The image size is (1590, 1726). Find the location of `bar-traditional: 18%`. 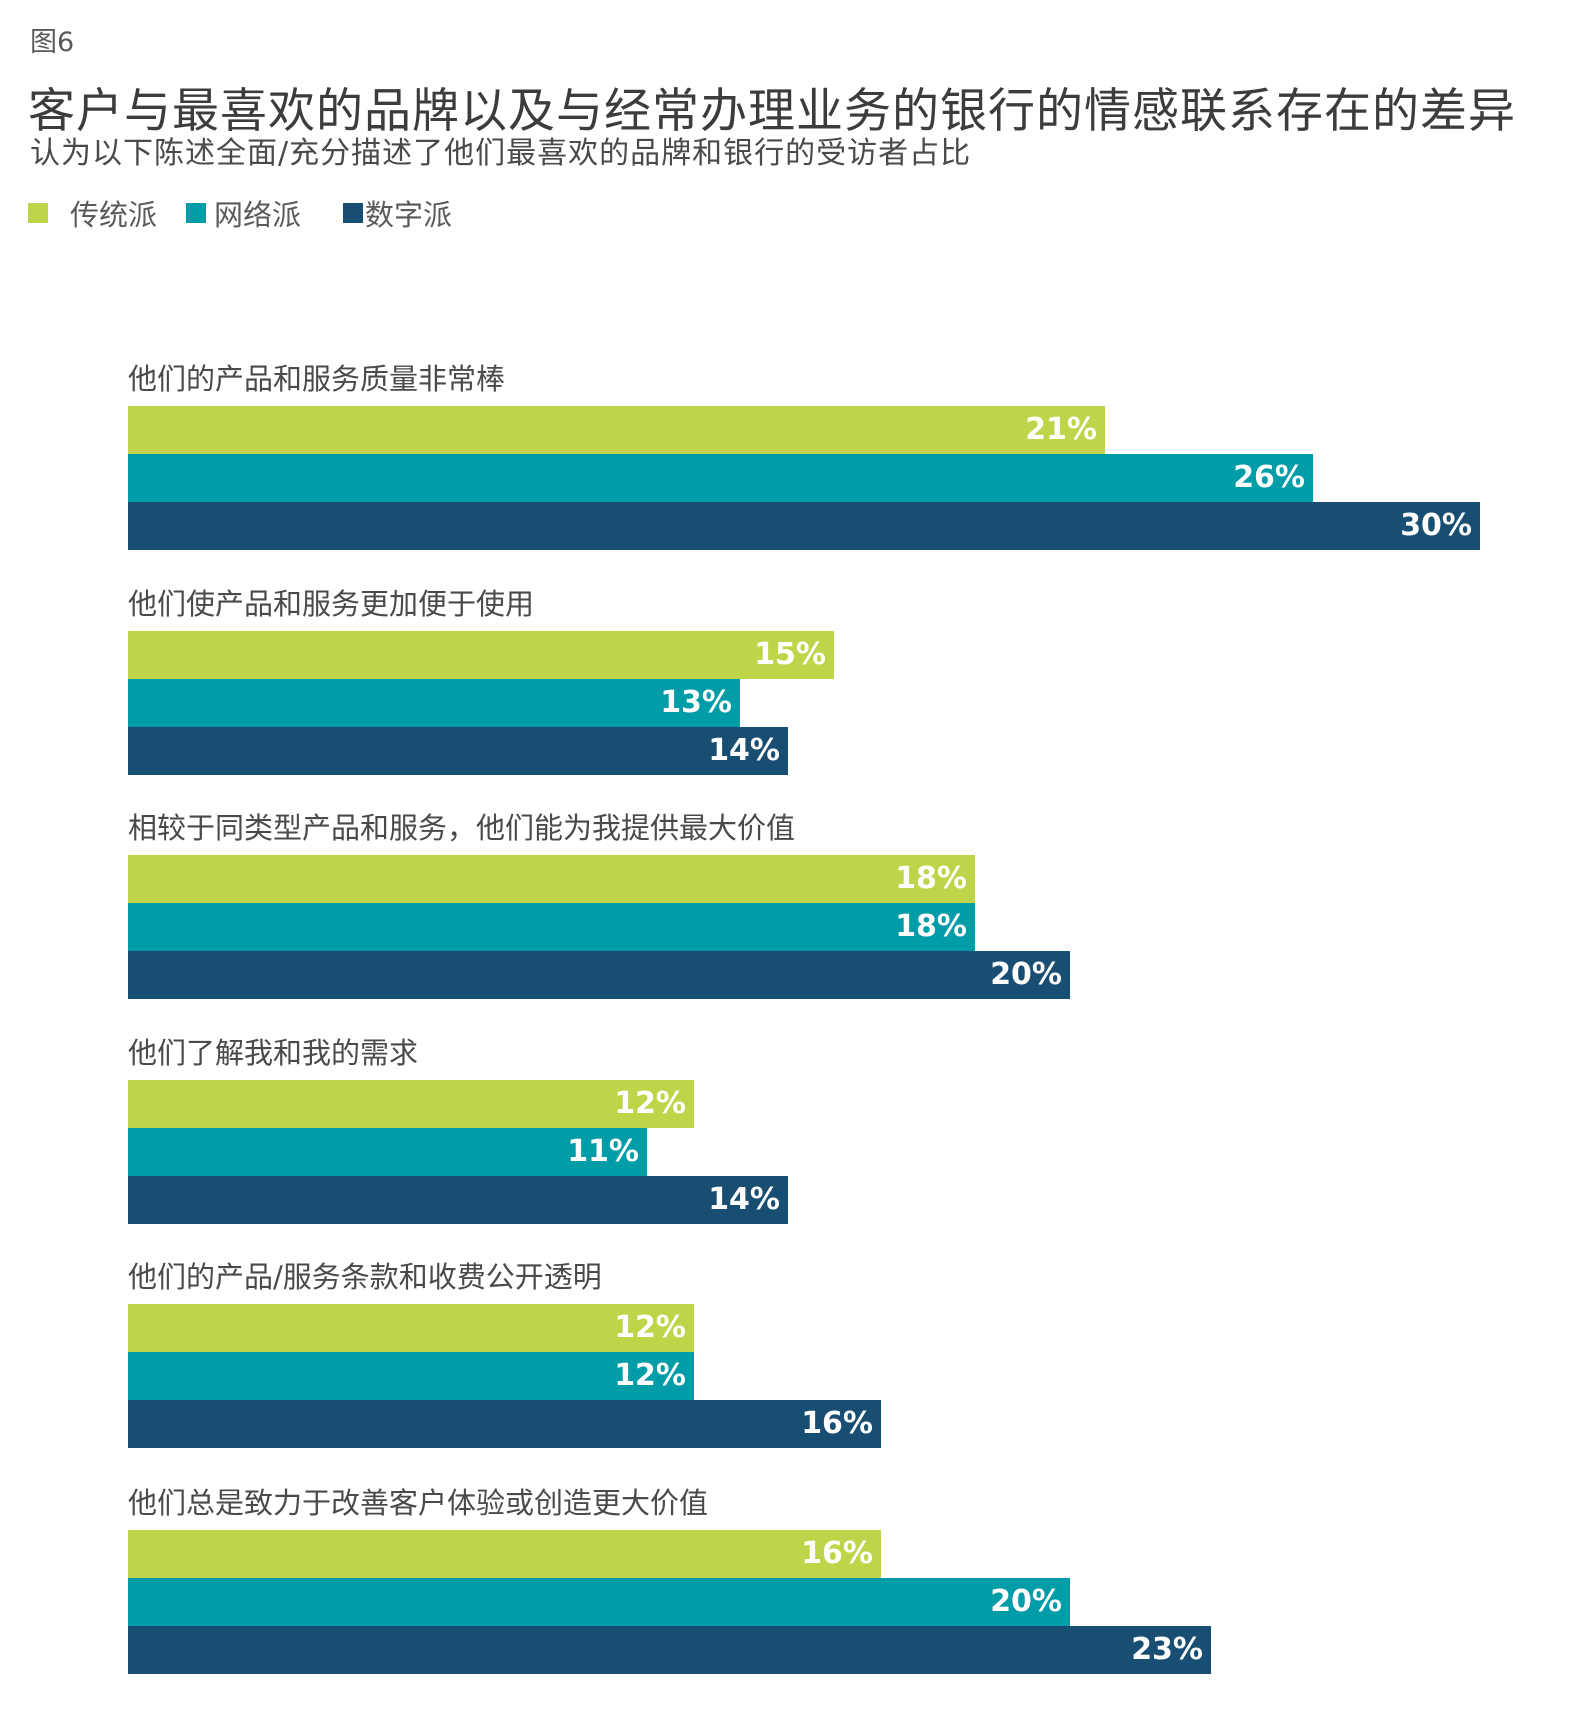

bar-traditional: 18% is located at coordinates (551, 879).